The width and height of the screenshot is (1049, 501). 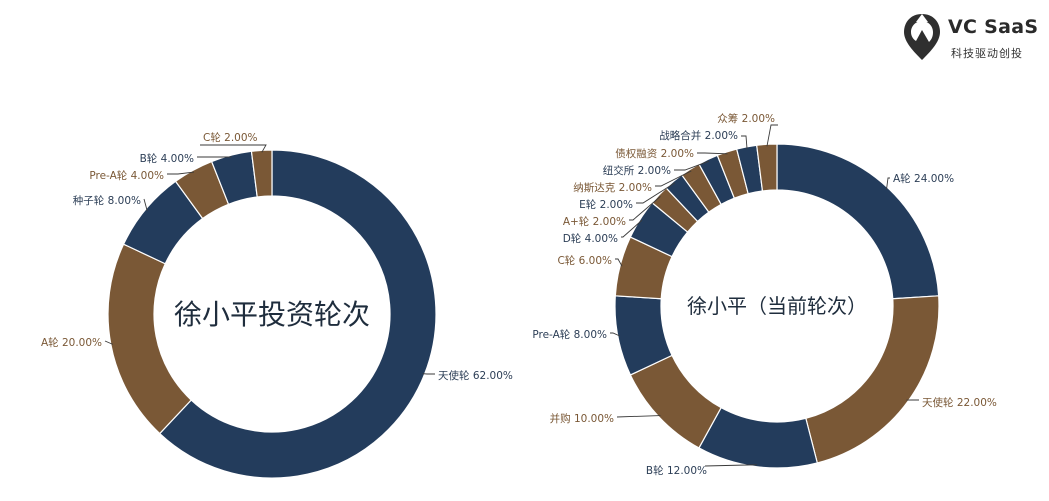 What do you see at coordinates (606, 204) in the screenshot?
I see `slice-label: E轮 2.00%` at bounding box center [606, 204].